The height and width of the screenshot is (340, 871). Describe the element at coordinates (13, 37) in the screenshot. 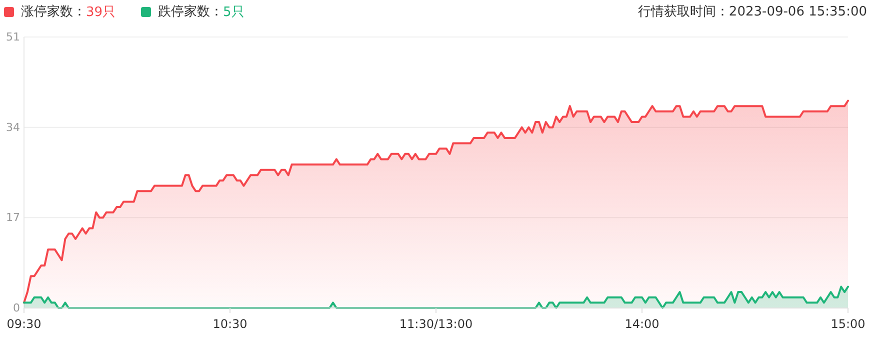

I see `y-tick-label: 51` at that location.